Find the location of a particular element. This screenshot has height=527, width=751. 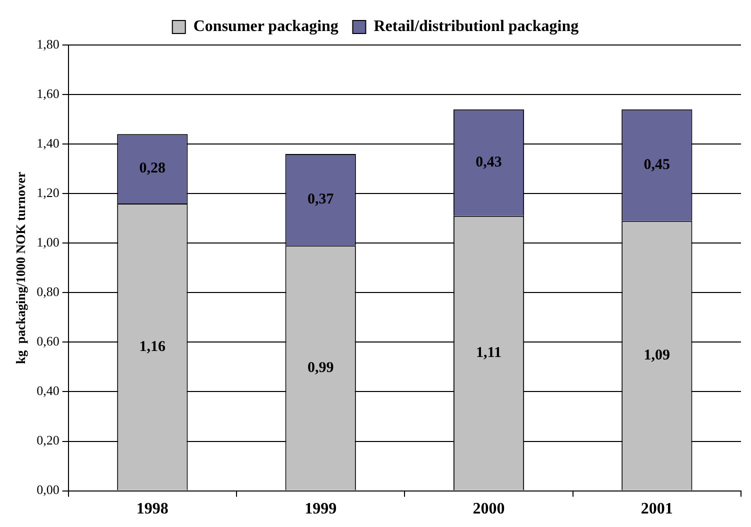

legend-label: Retail/distributionl packaging is located at coordinates (476, 27).